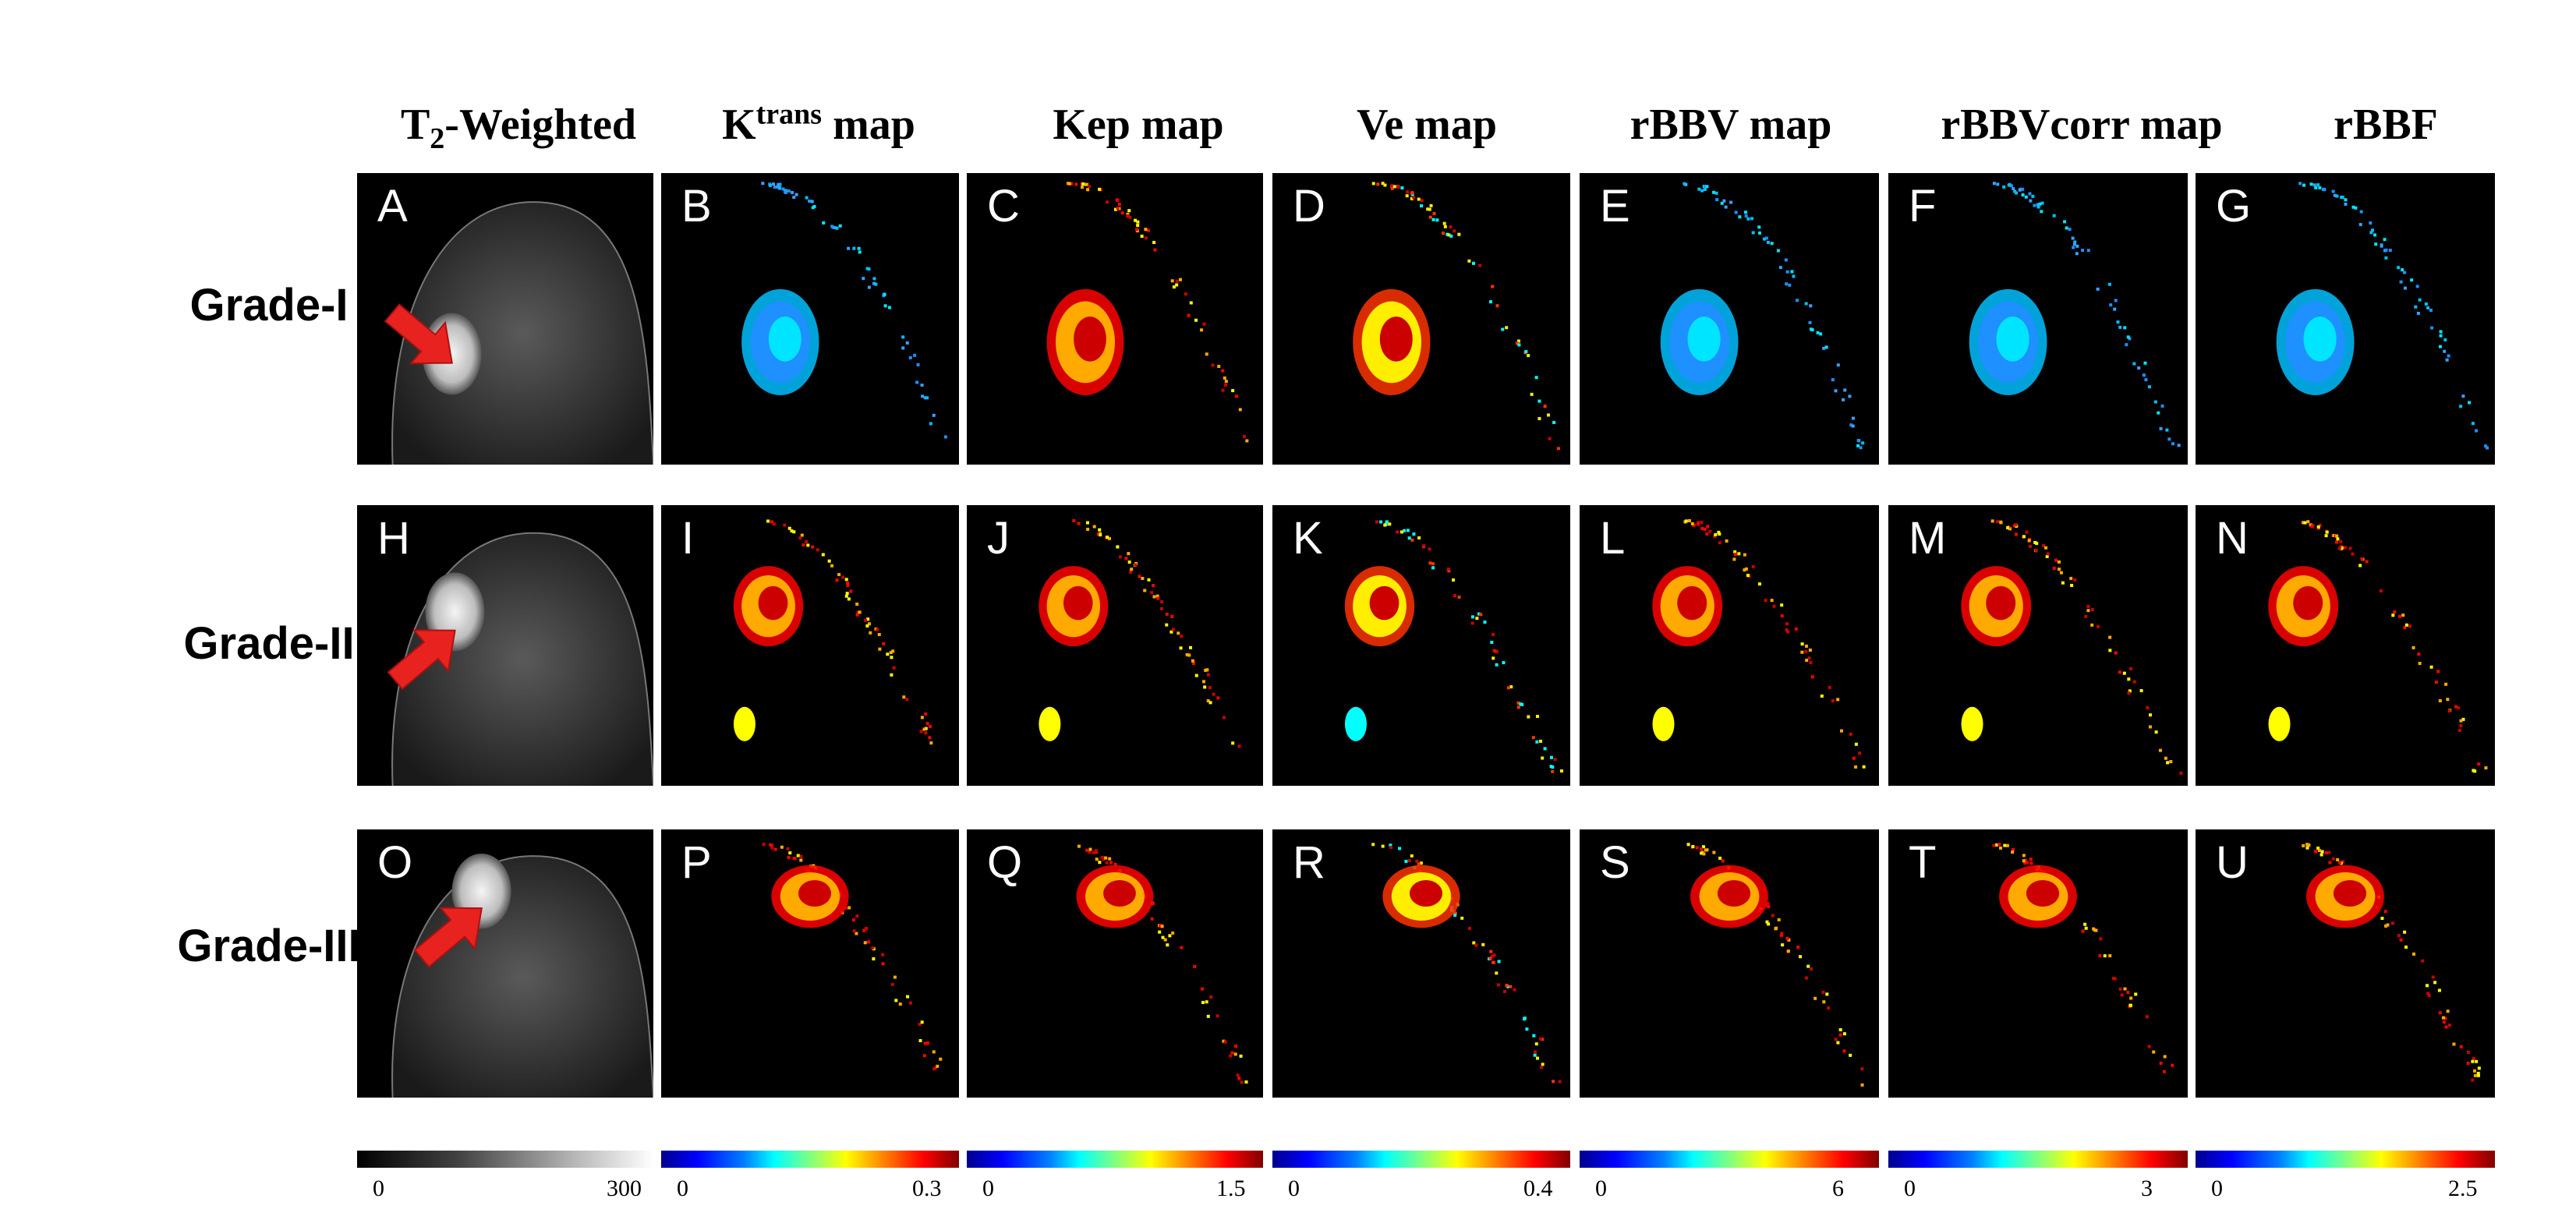 This screenshot has height=1227, width=2576. Describe the element at coordinates (1613, 538) in the screenshot. I see `panel-letter-l: L` at that location.